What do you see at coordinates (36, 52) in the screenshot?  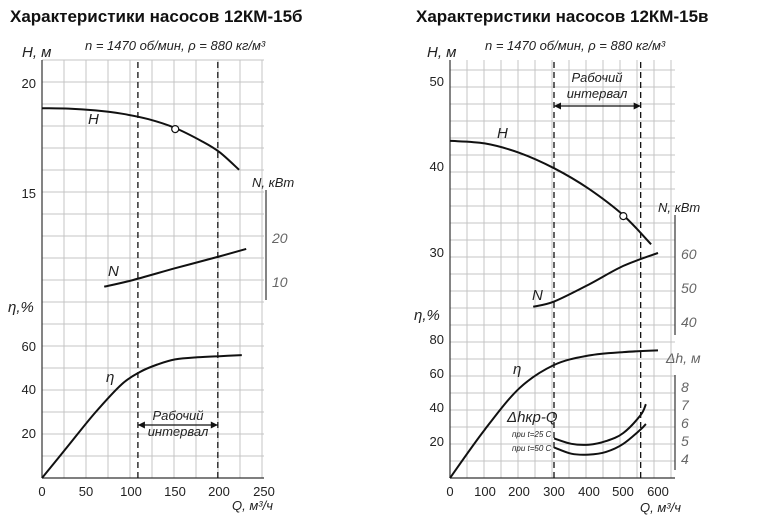 I see `chart-left-h-axis-label: H, м` at bounding box center [36, 52].